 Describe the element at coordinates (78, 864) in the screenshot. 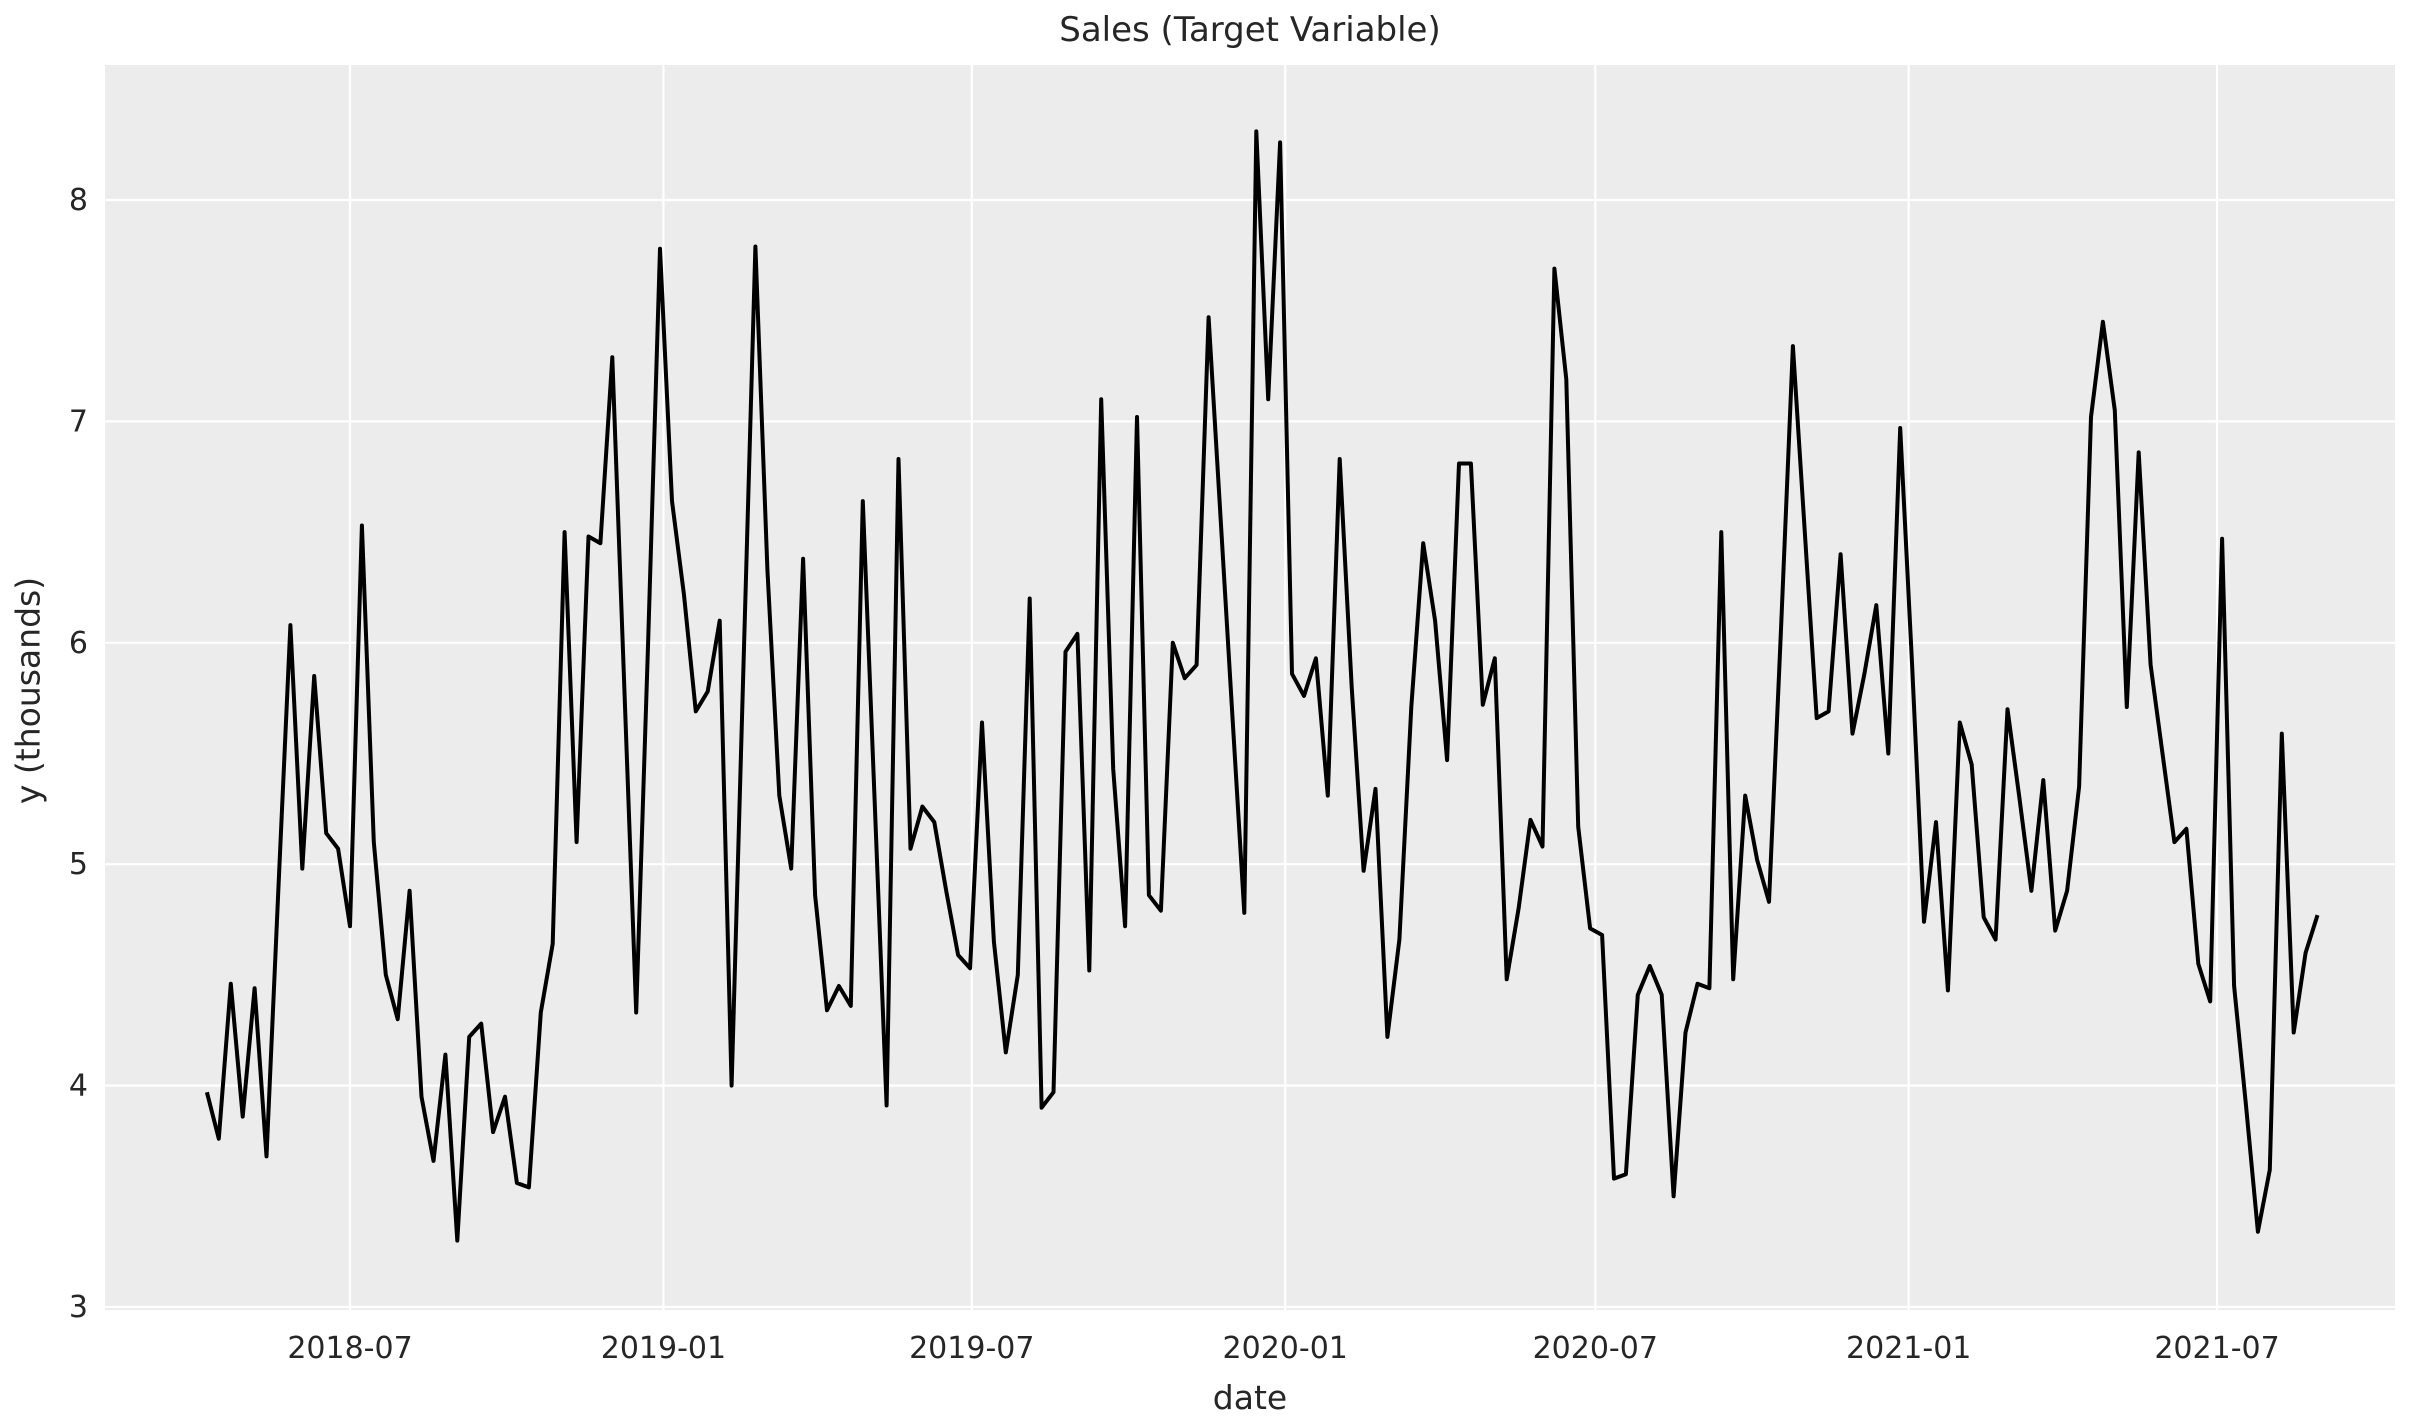

I see `y-tick-label: 5` at that location.